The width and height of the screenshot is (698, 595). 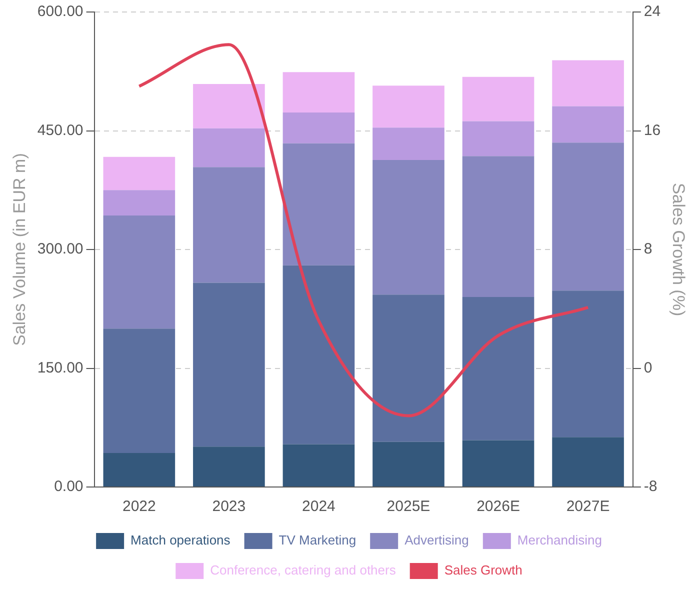 What do you see at coordinates (498, 507) in the screenshot?
I see `x-tick-label: 2026E` at bounding box center [498, 507].